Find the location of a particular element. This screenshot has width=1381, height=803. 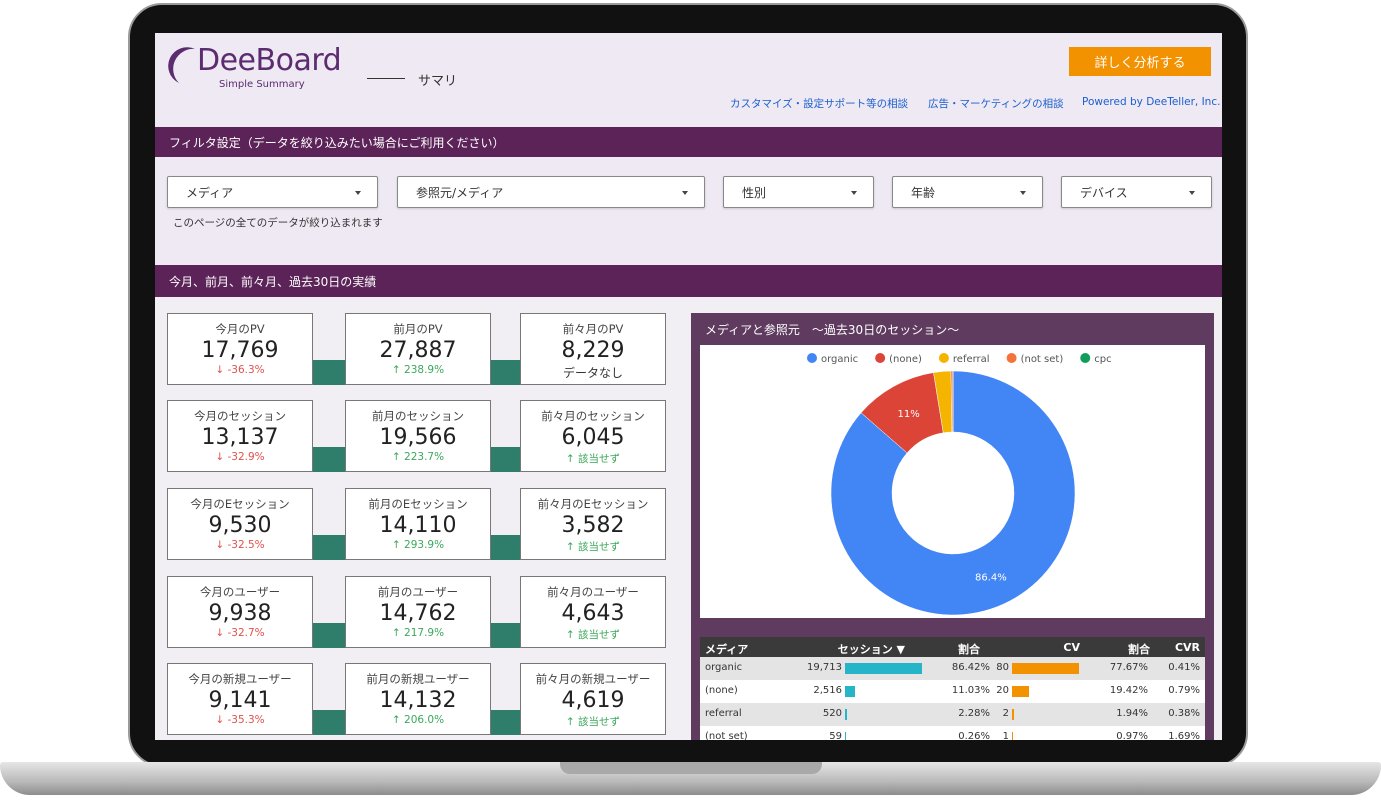

filter-dropdown: 参照元/メディア is located at coordinates (551, 192).